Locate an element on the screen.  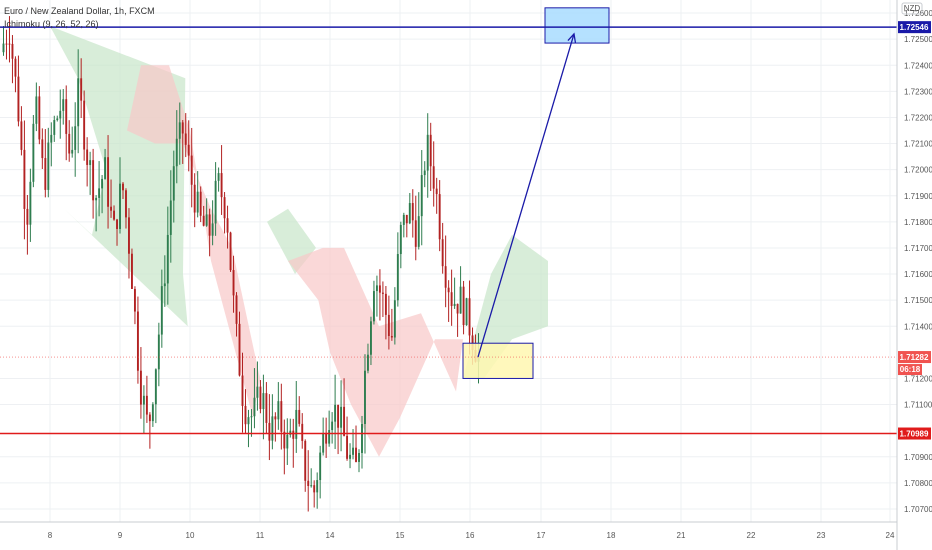
y-tick-label: 1.71800 is located at coordinates (918, 222).